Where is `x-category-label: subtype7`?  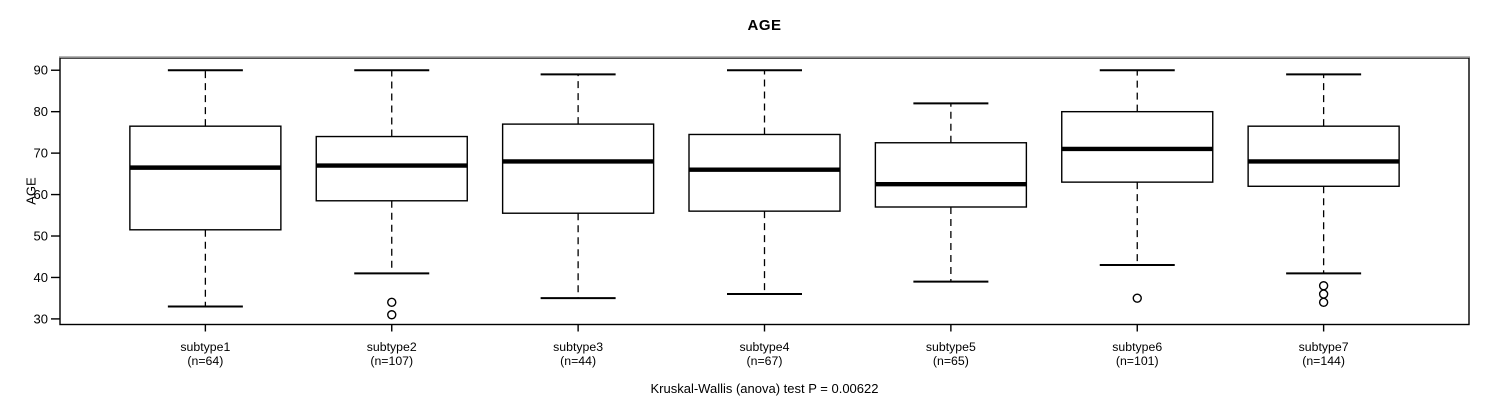 x-category-label: subtype7 is located at coordinates (1324, 347).